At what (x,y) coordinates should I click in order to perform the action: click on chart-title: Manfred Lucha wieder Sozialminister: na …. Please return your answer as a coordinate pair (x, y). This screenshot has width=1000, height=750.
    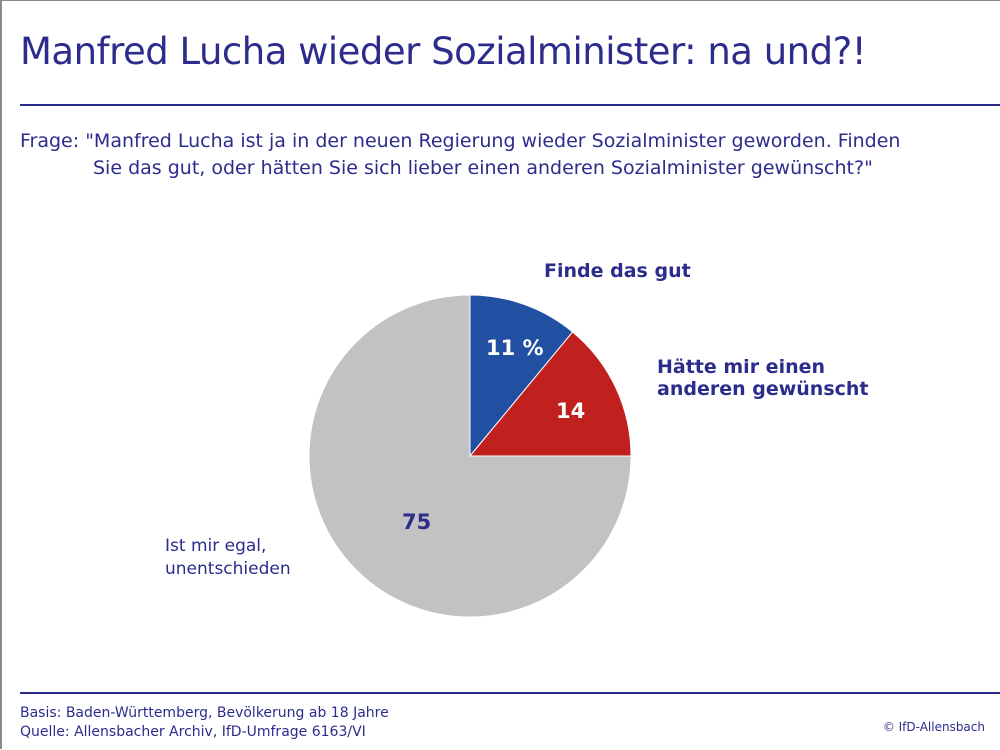
    Looking at the image, I should click on (443, 51).